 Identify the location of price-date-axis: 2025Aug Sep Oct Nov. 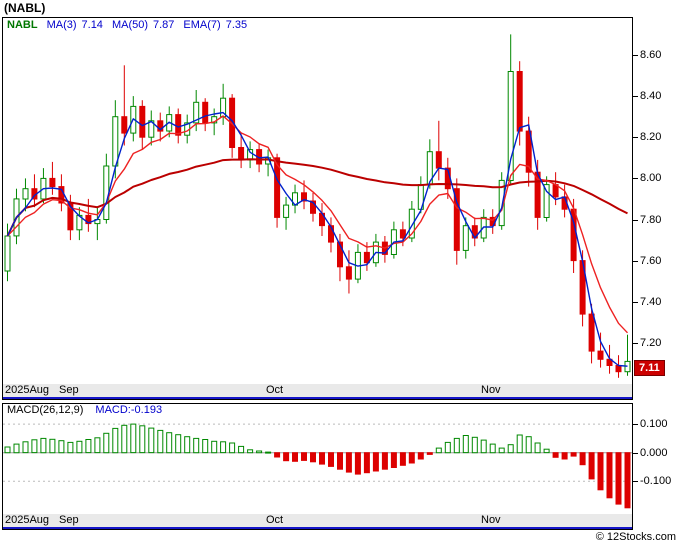
(317, 391).